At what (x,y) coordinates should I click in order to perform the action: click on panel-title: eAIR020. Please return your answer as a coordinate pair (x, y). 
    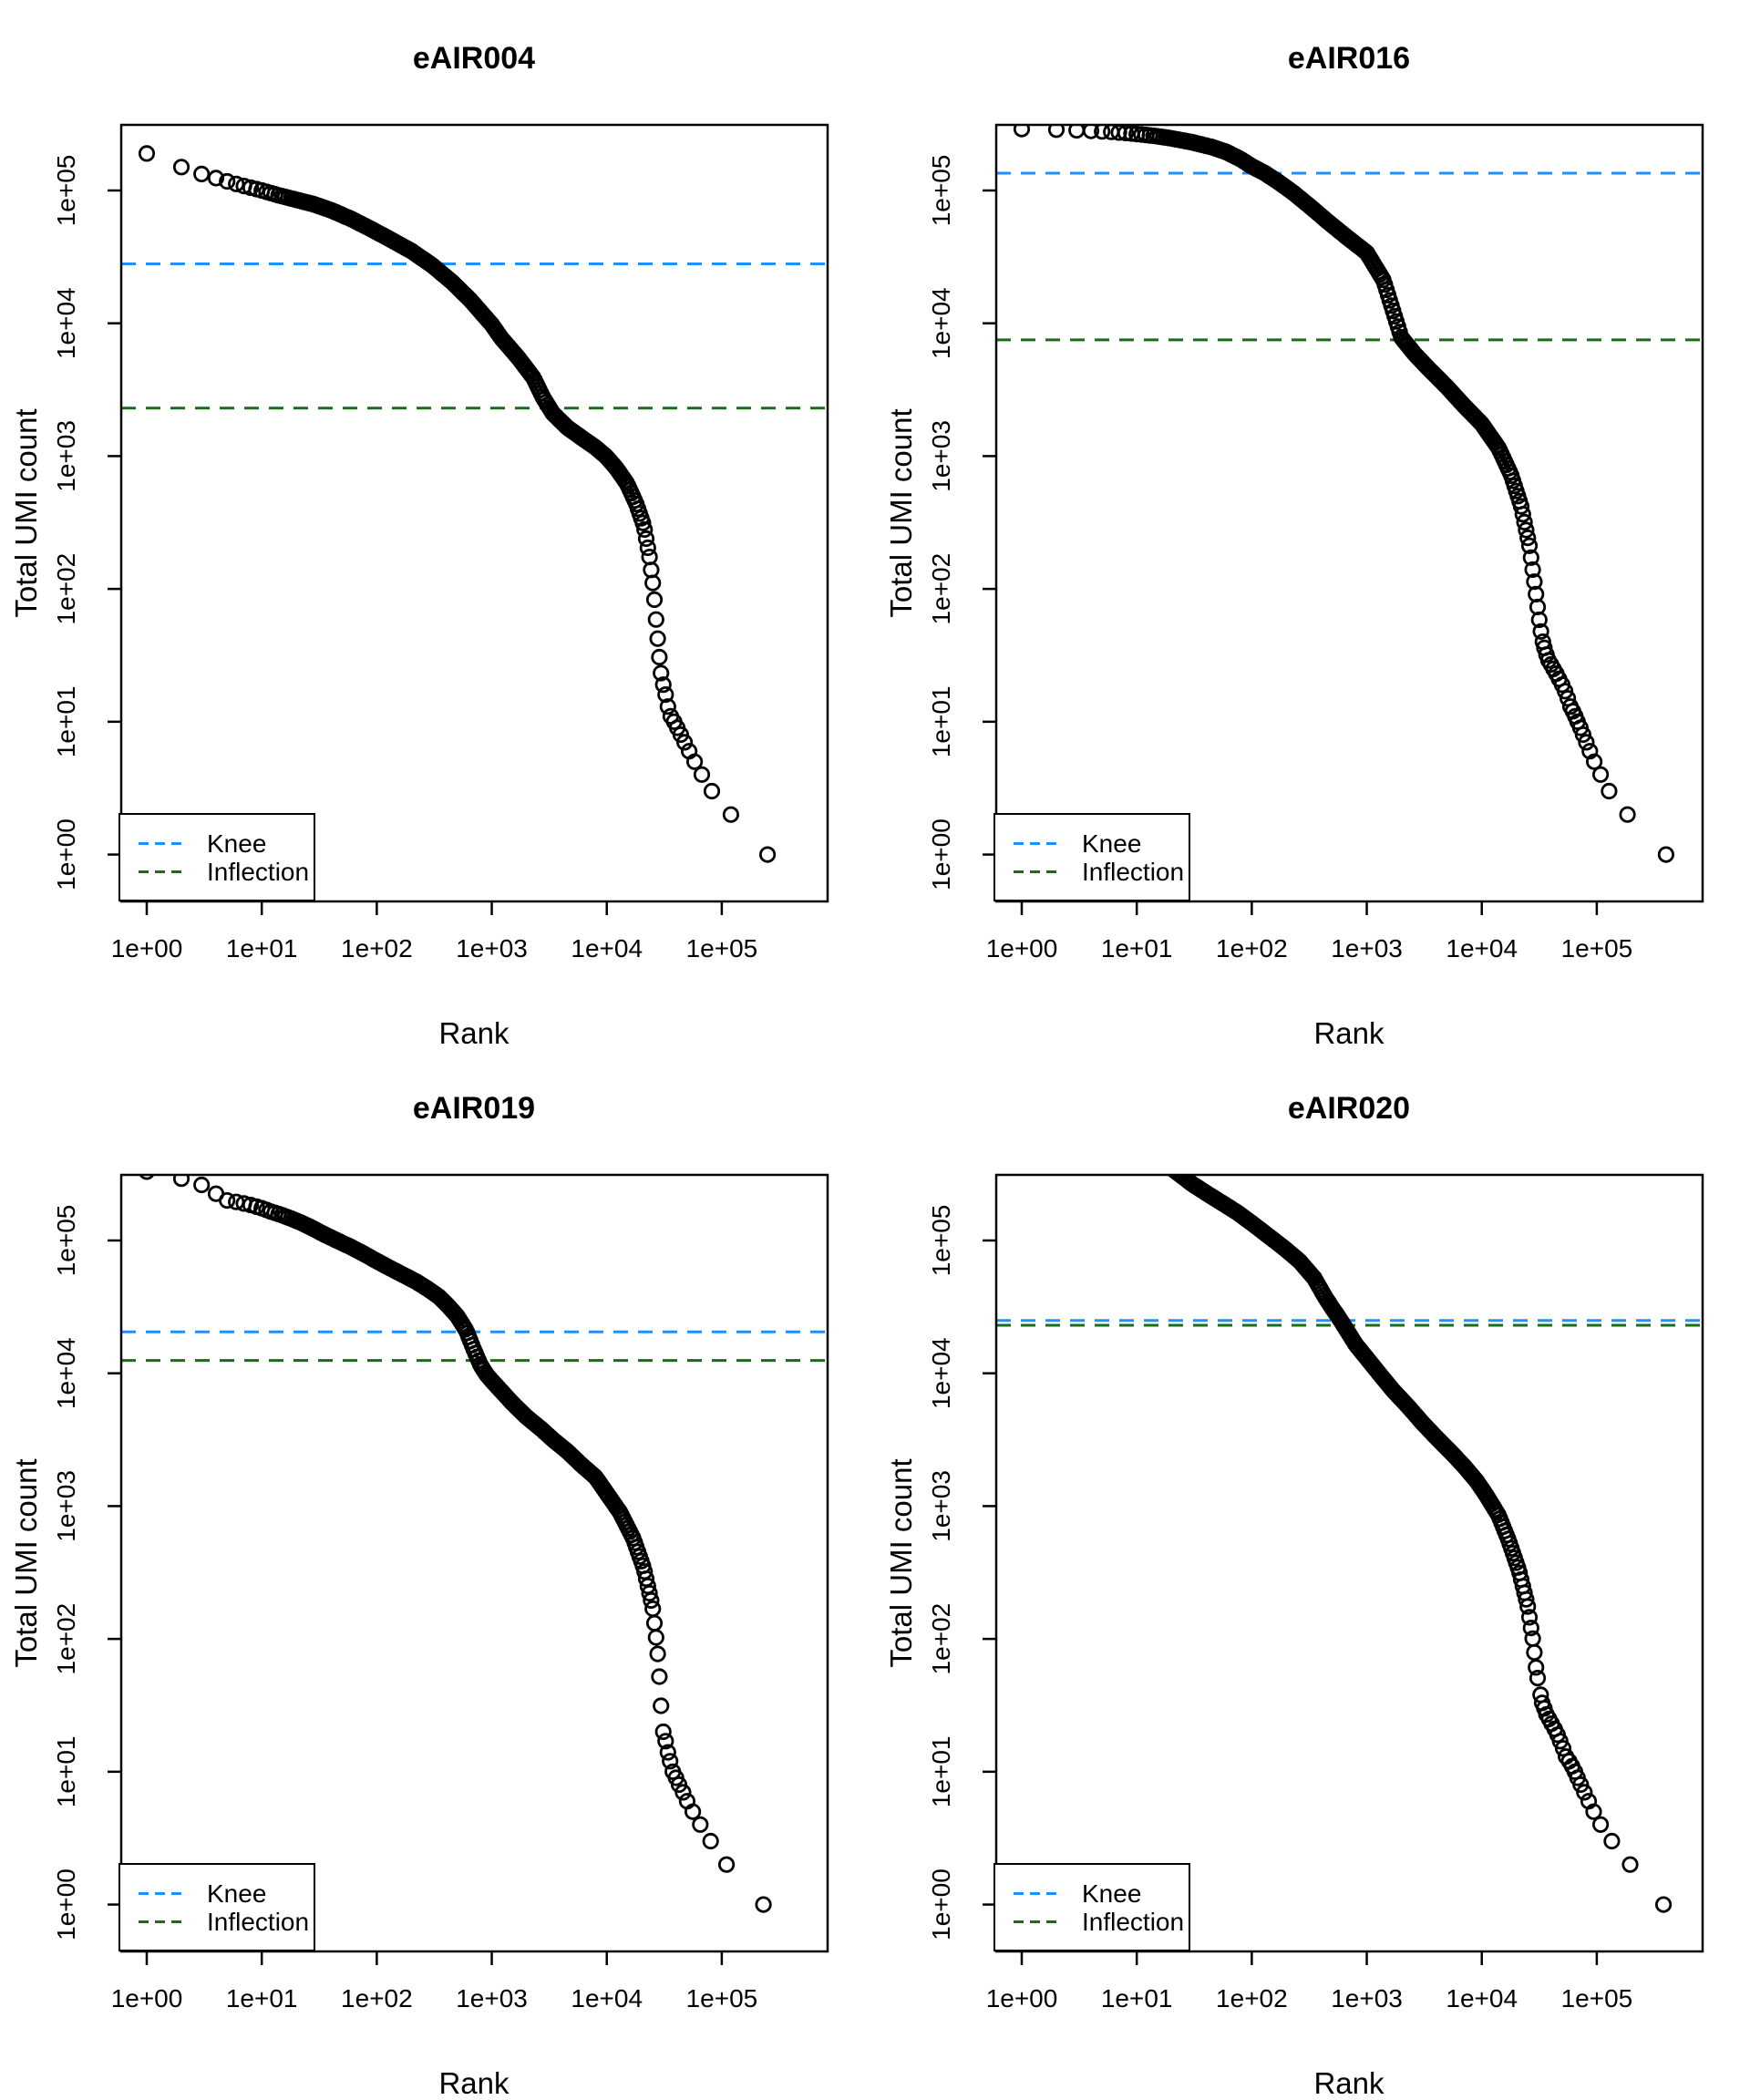
    Looking at the image, I should click on (1349, 1109).